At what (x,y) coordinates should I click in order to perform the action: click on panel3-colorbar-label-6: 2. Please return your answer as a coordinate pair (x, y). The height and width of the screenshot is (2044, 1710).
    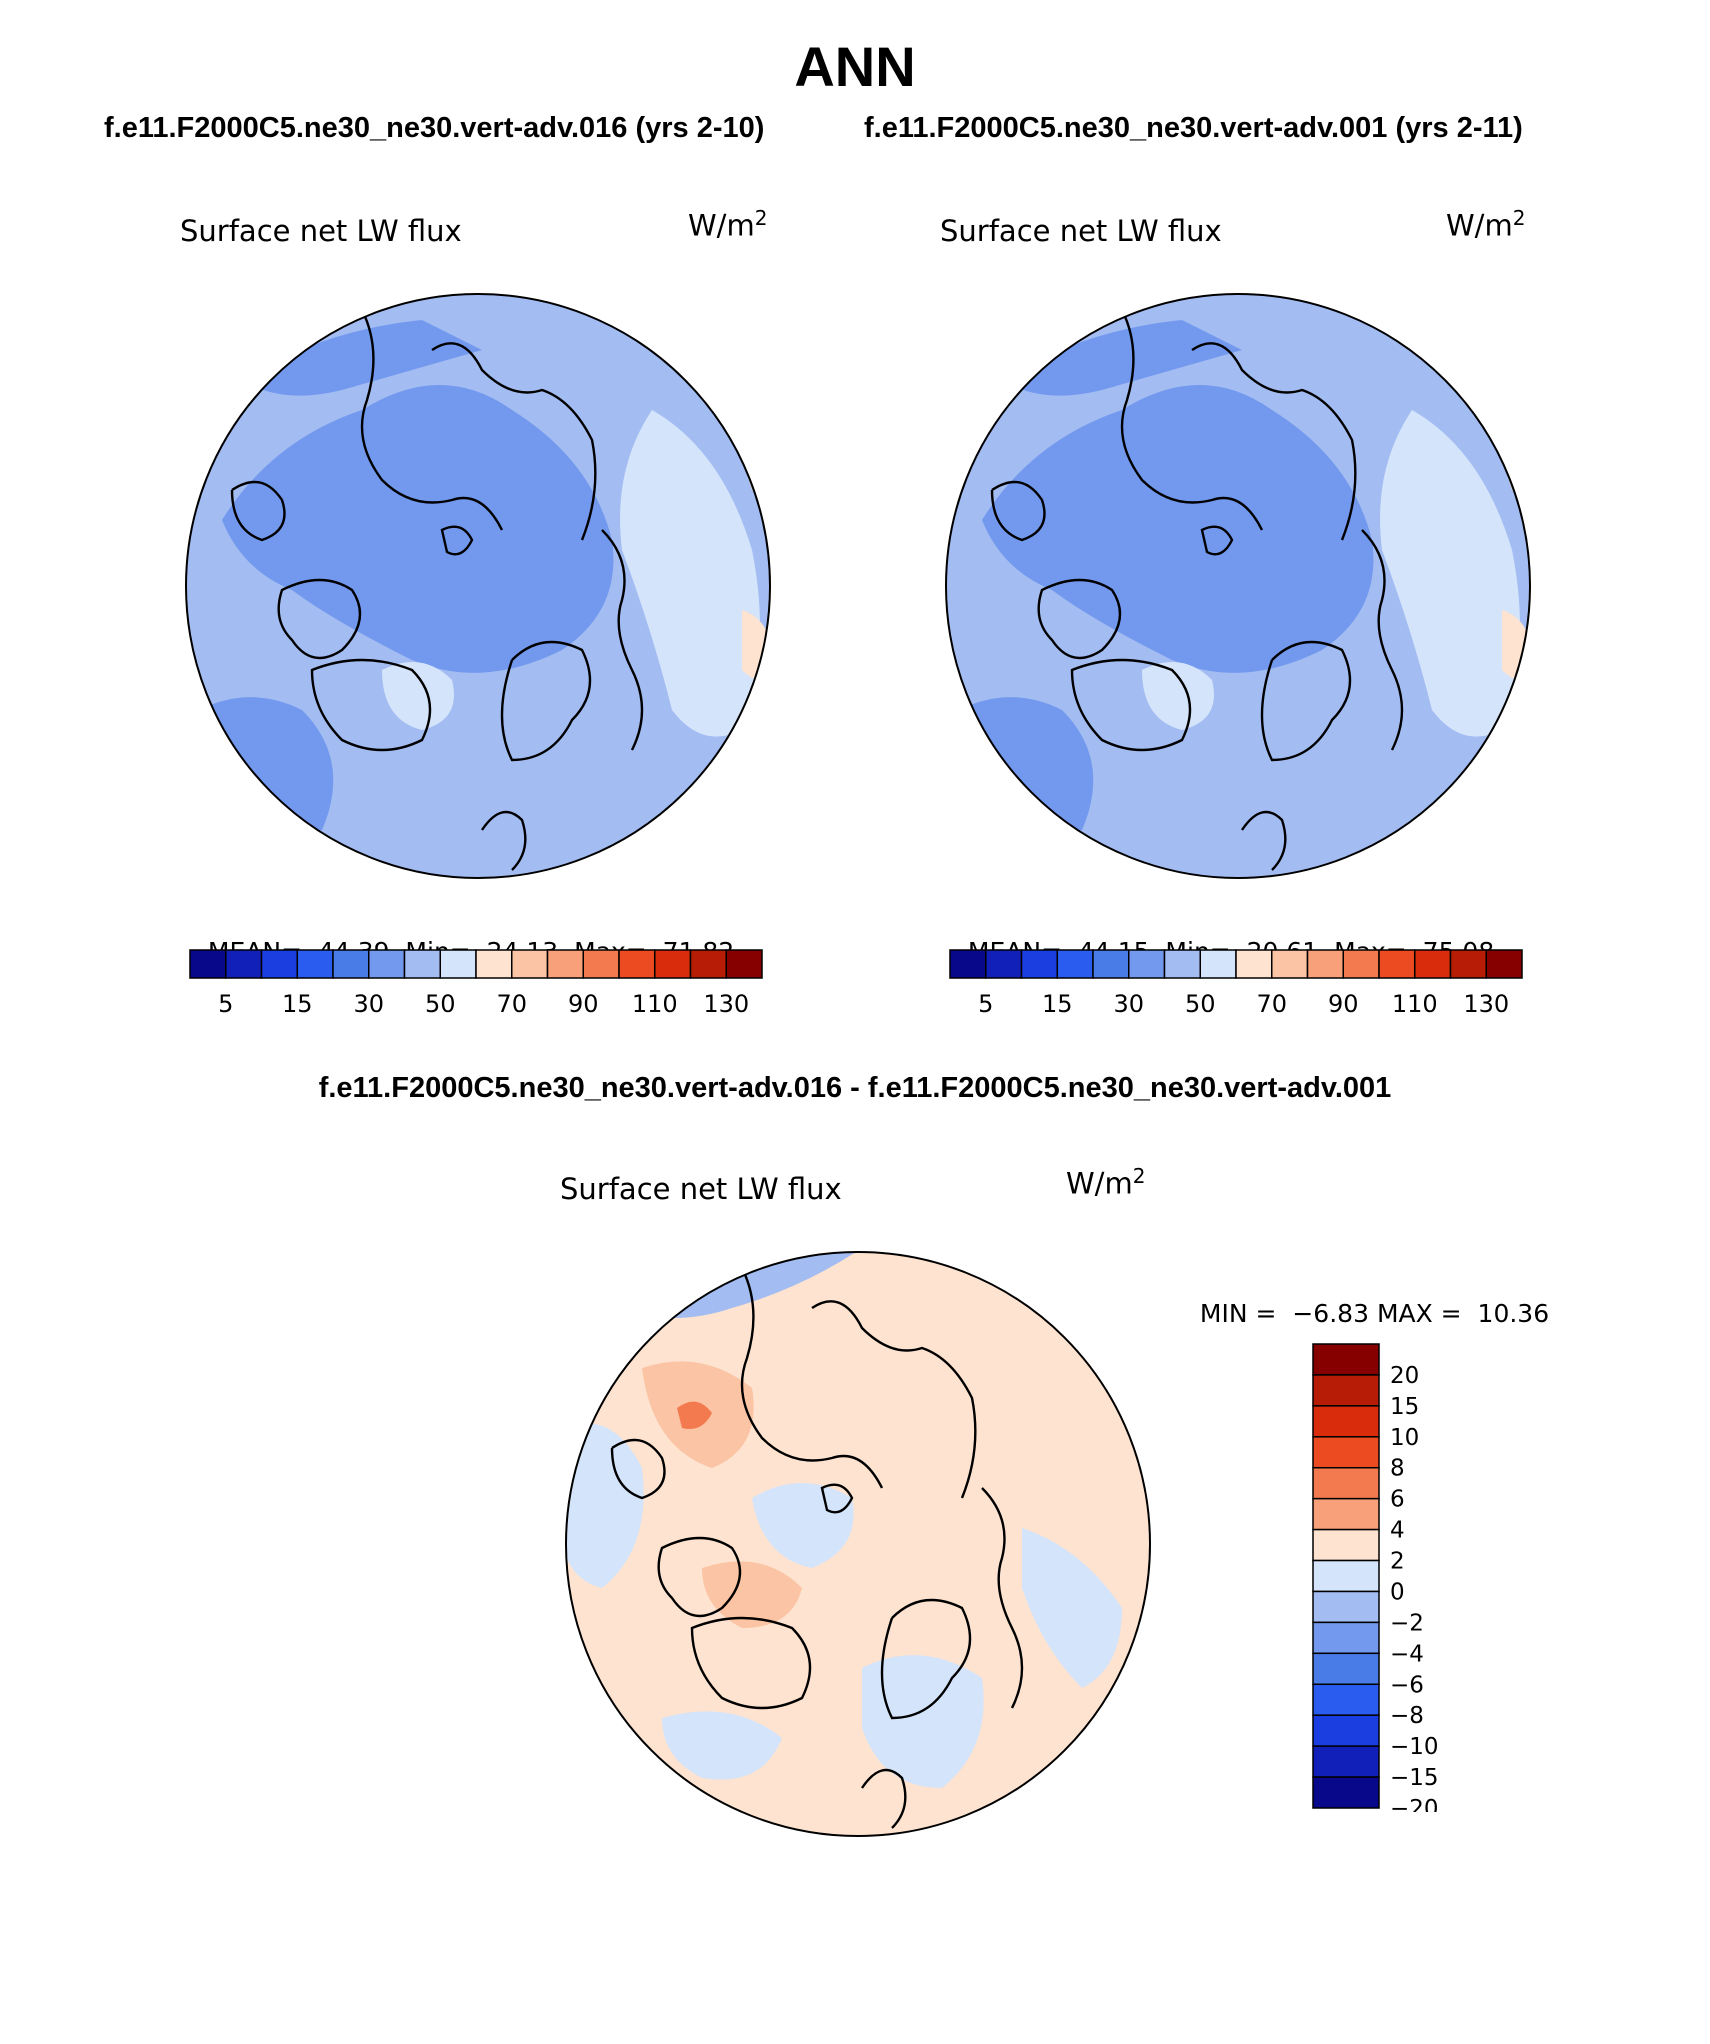
    Looking at the image, I should click on (1397, 1562).